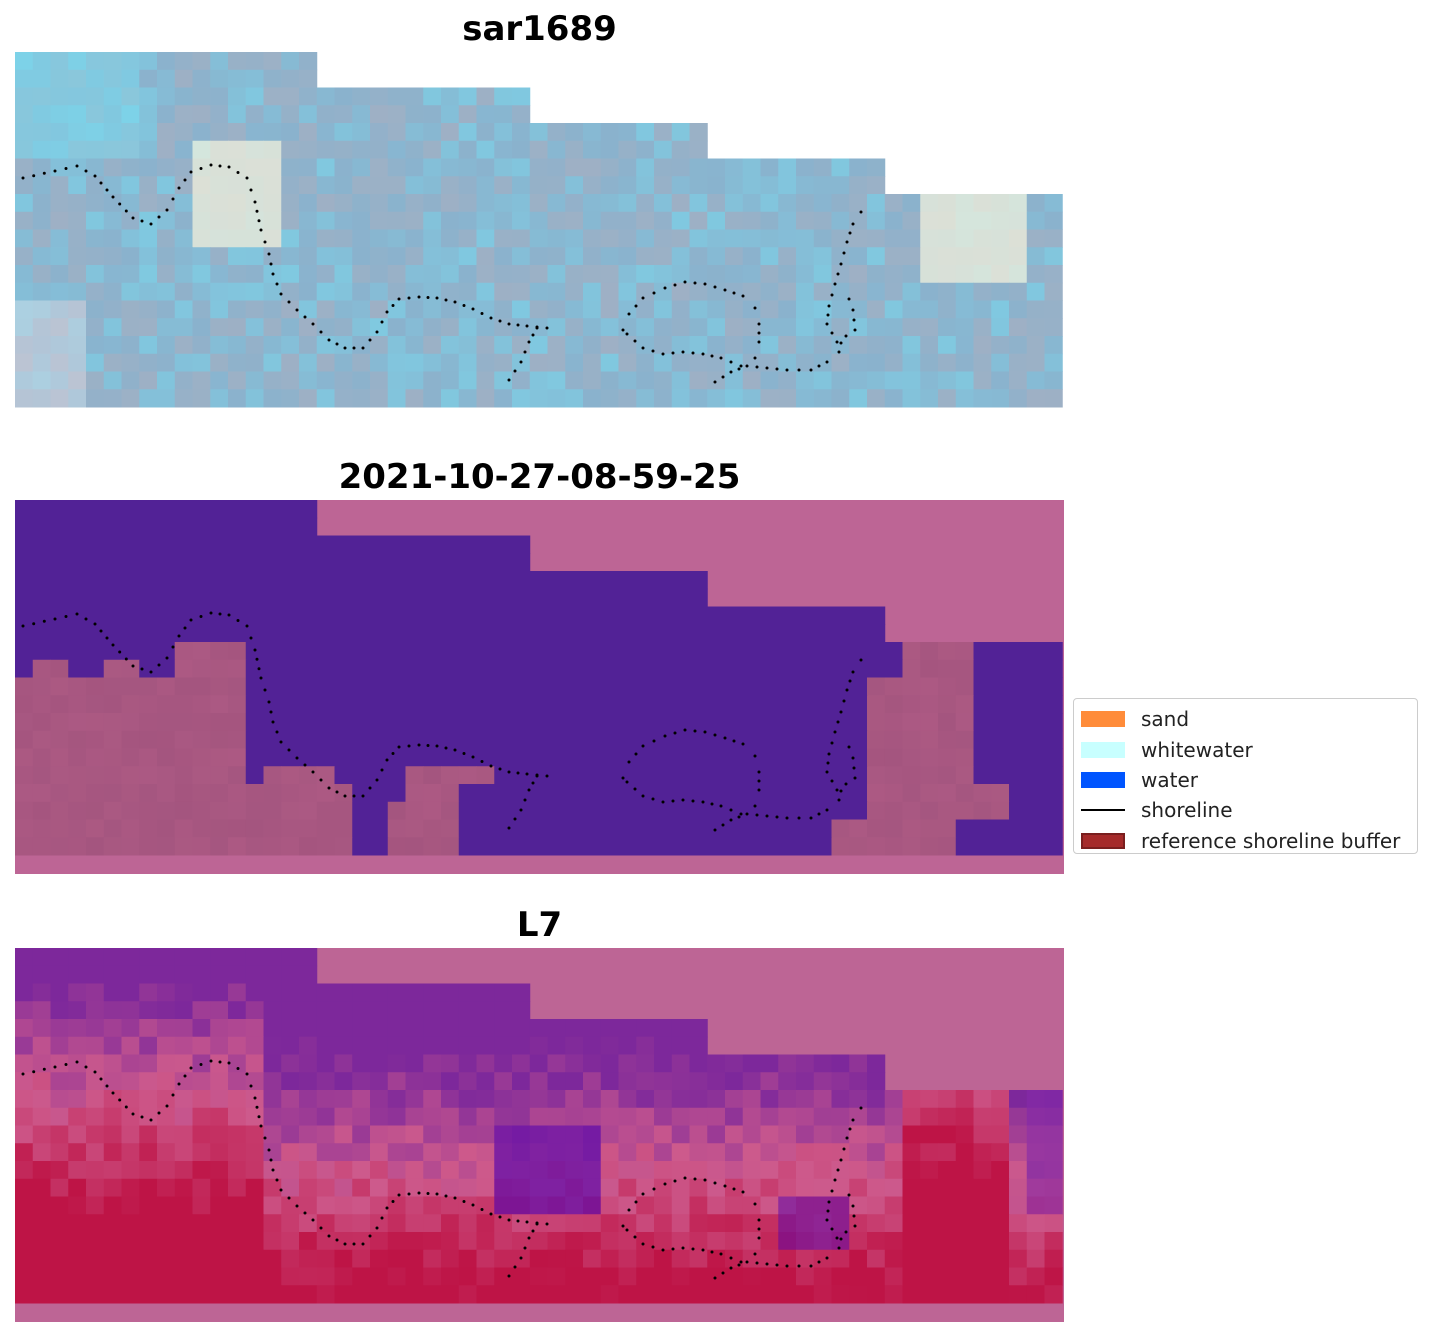 Image resolution: width=1435 pixels, height=1337 pixels. I want to click on panel-title-index: L7, so click(539, 925).